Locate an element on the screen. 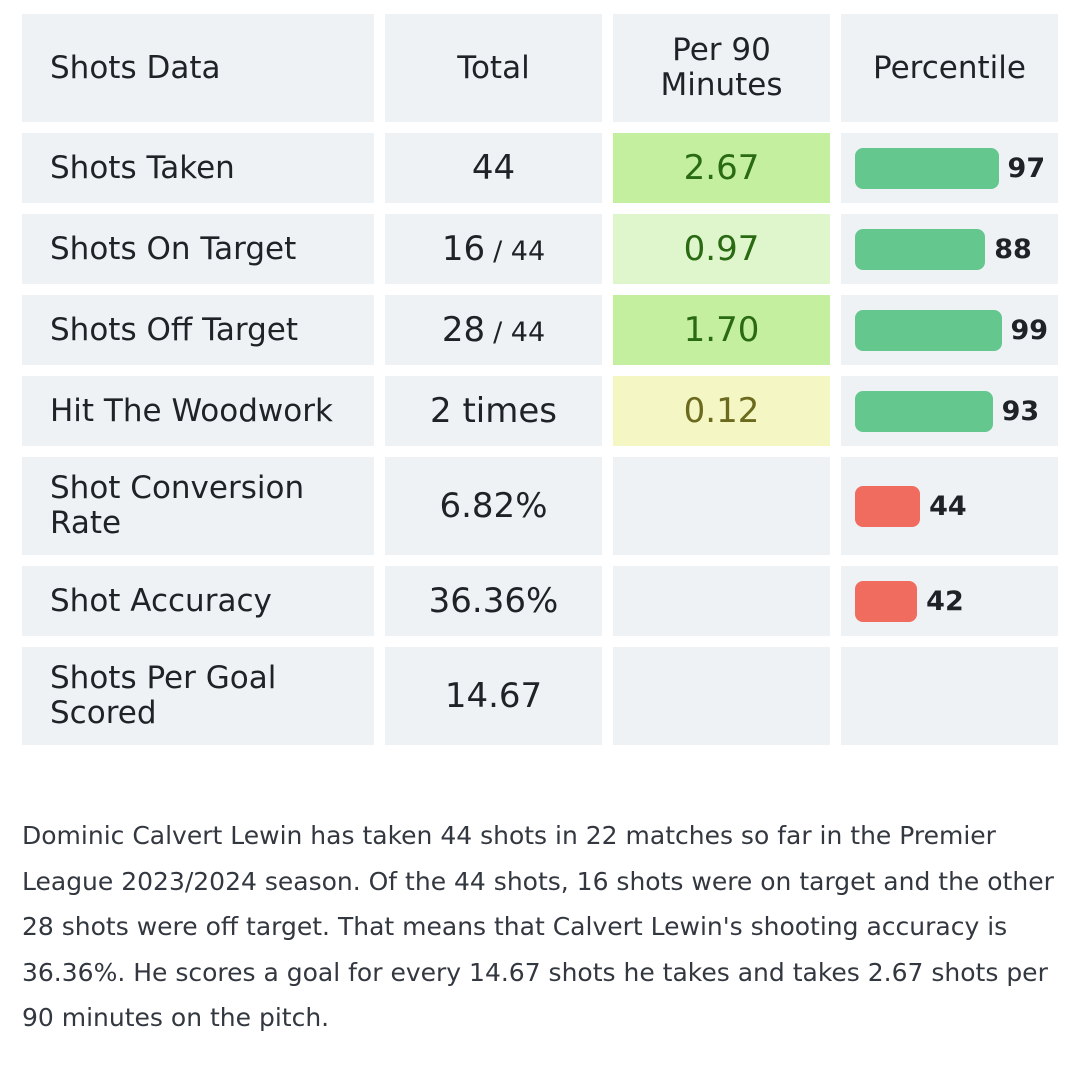 The width and height of the screenshot is (1080, 1081). row-total: 28/ 44 is located at coordinates (493, 330).